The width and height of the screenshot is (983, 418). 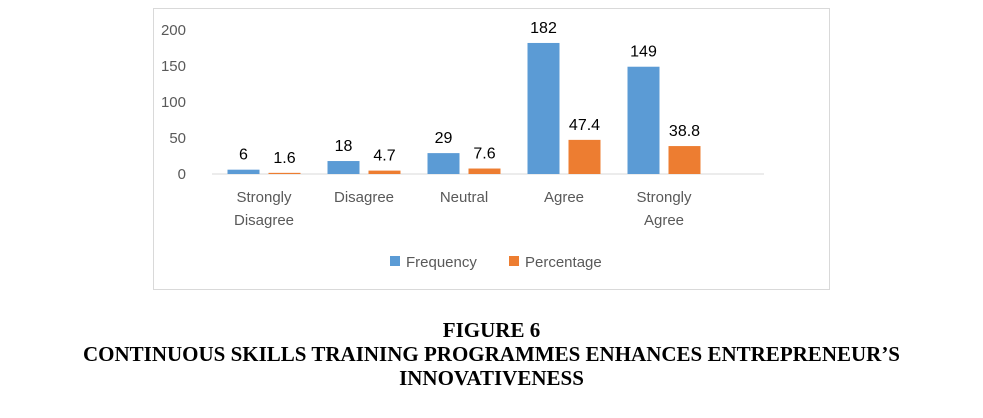 I want to click on percentage-legend-label: Percentage, so click(x=563, y=262).